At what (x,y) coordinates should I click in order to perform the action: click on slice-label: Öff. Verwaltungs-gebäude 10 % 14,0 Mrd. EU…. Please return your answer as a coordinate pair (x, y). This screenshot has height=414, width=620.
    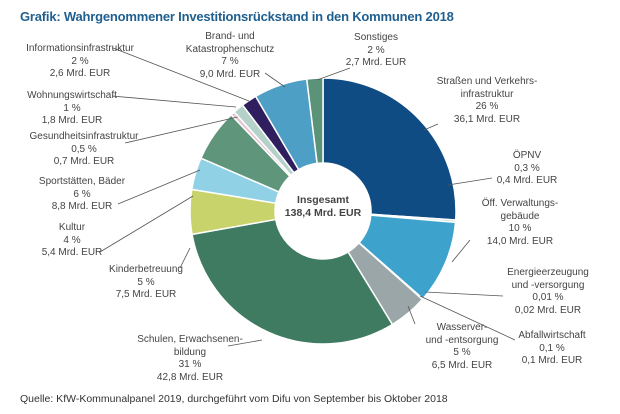
    Looking at the image, I should click on (520, 223).